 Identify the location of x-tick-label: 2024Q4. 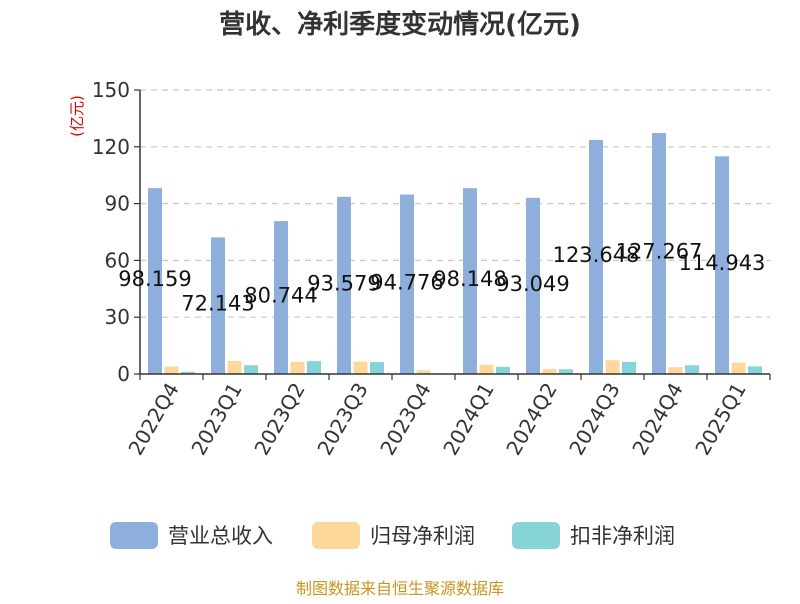
(657, 419).